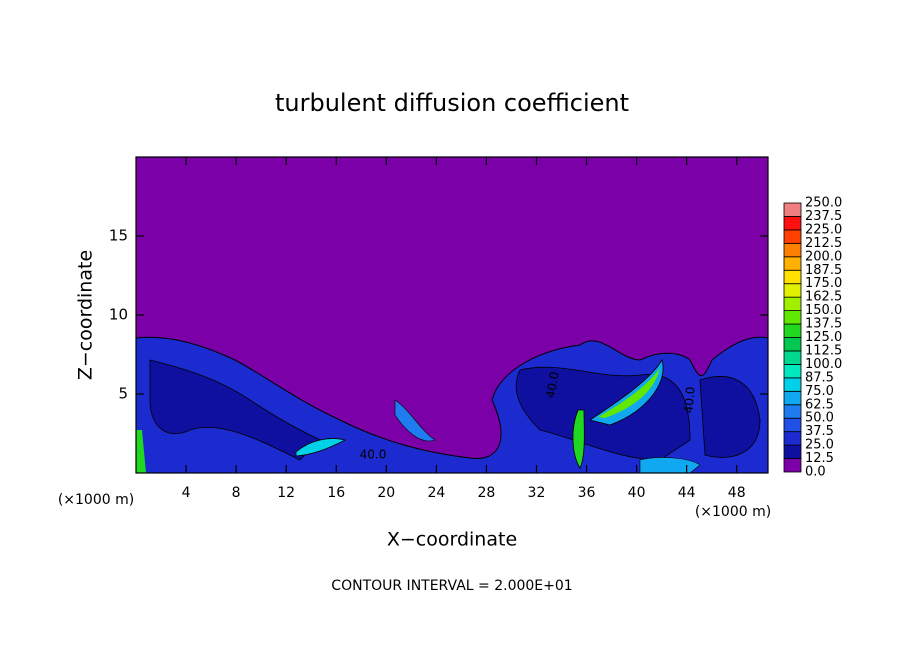 The image size is (904, 658). Describe the element at coordinates (823, 203) in the screenshot. I see `colorbar-label: 250.0` at that location.